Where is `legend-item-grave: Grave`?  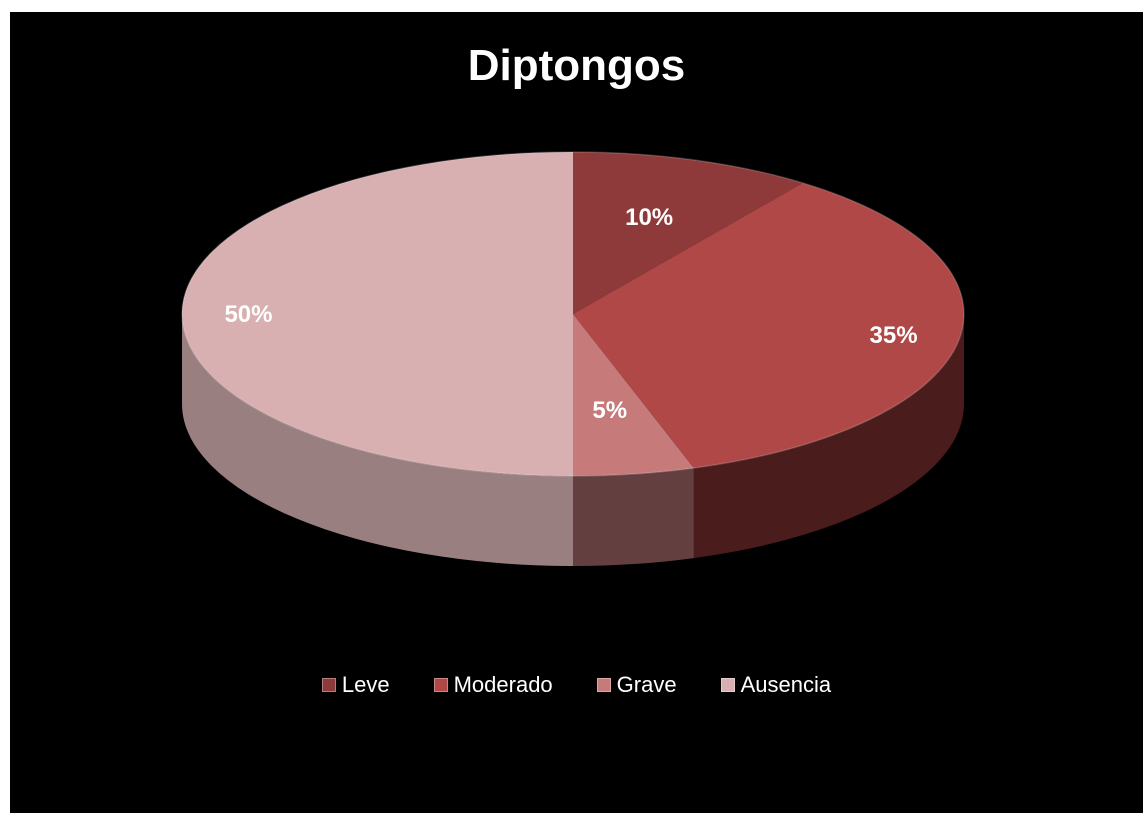 legend-item-grave: Grave is located at coordinates (636, 685).